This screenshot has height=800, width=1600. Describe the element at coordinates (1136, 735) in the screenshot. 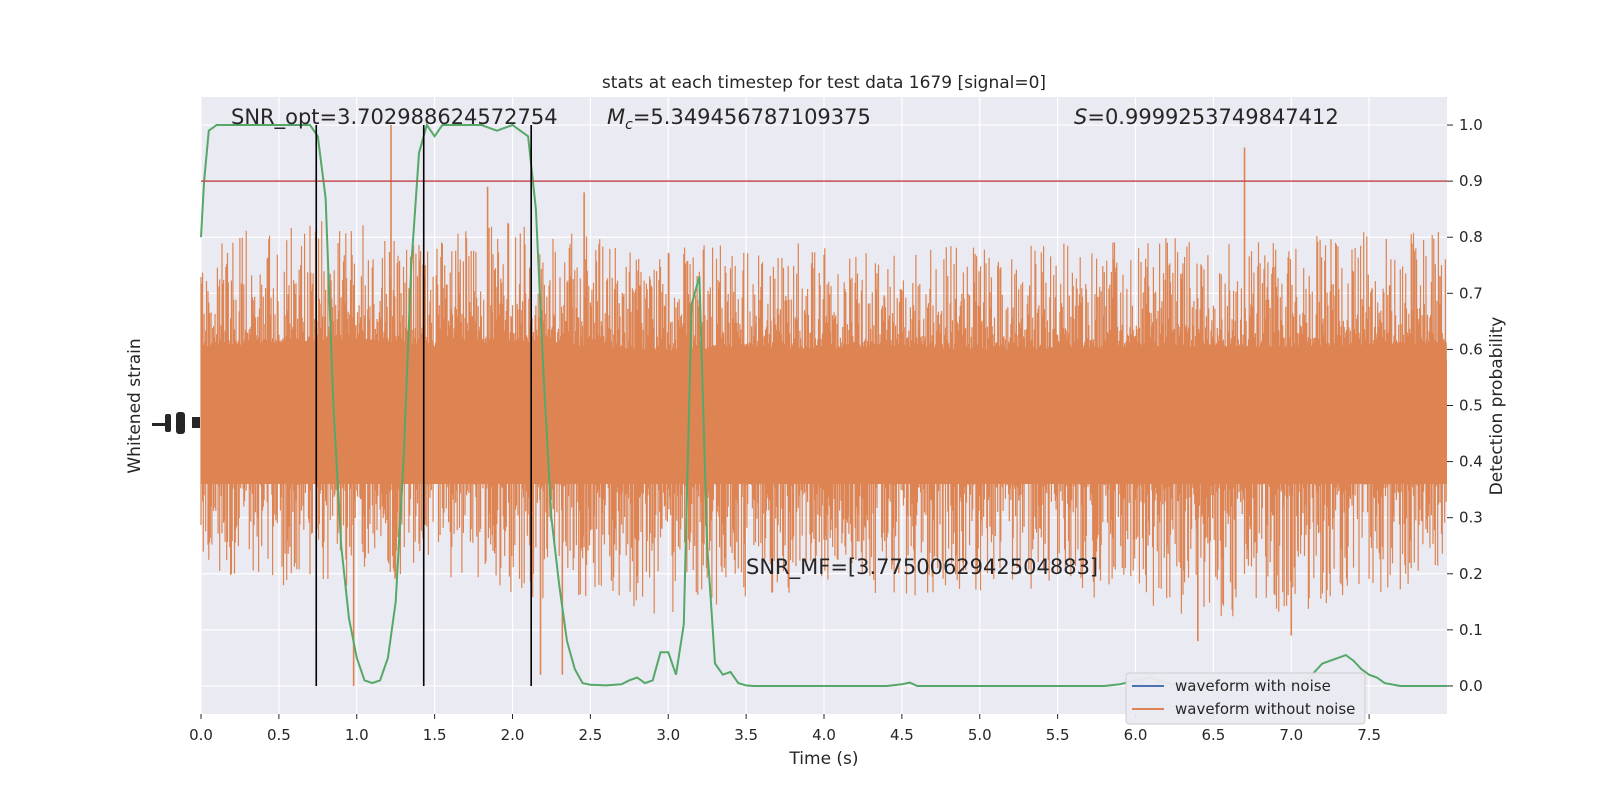

I see `x-tick-label: 6.0` at that location.